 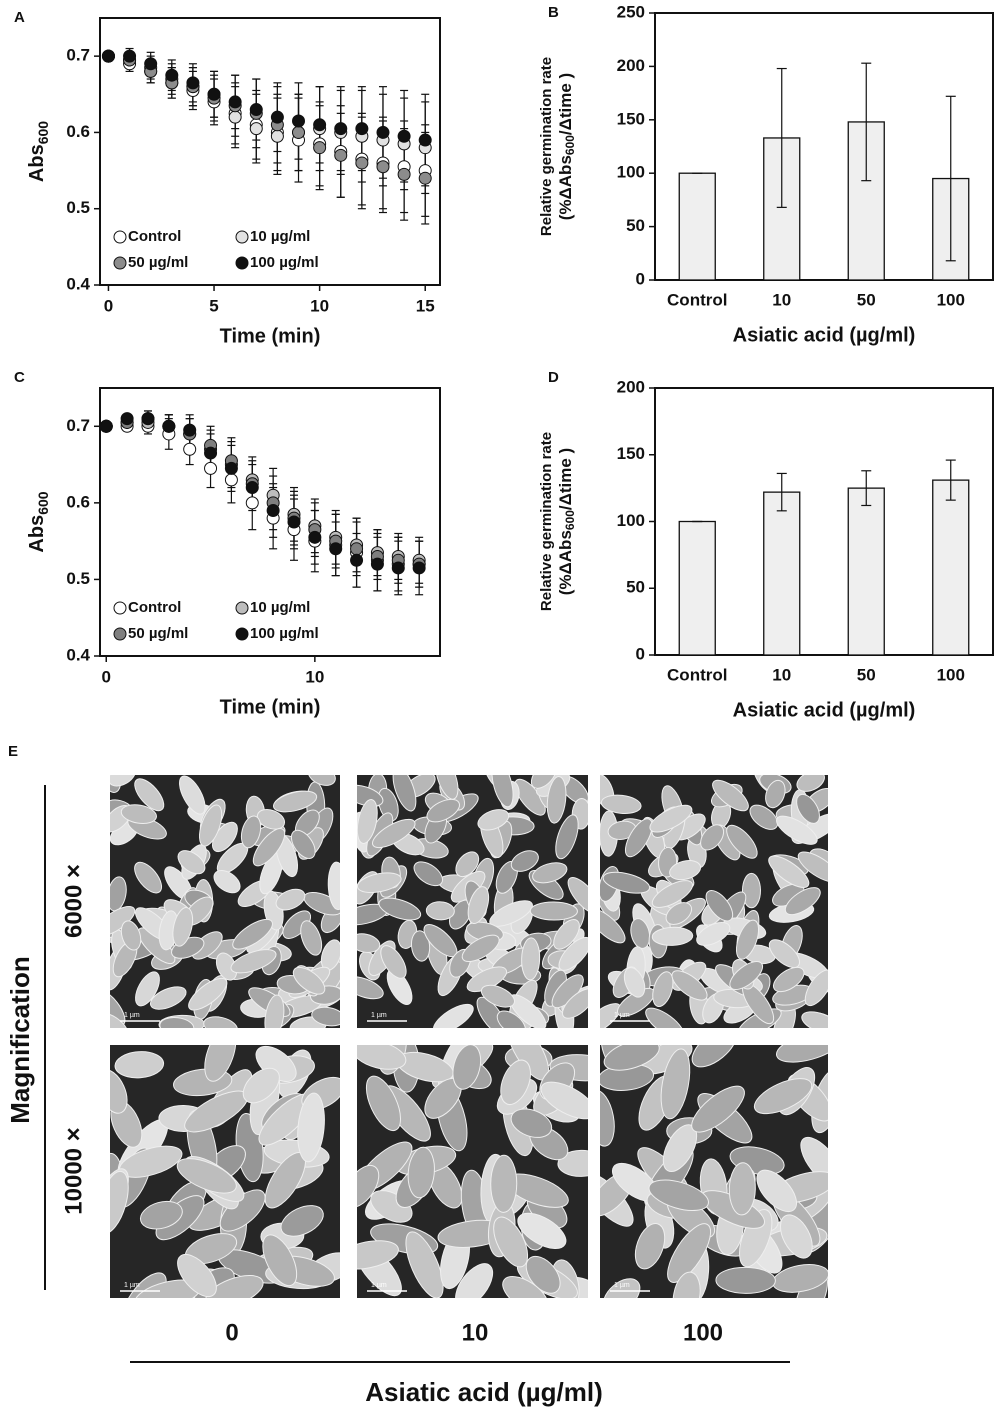 I want to click on y-tick-label: 0.6, so click(x=78, y=131).